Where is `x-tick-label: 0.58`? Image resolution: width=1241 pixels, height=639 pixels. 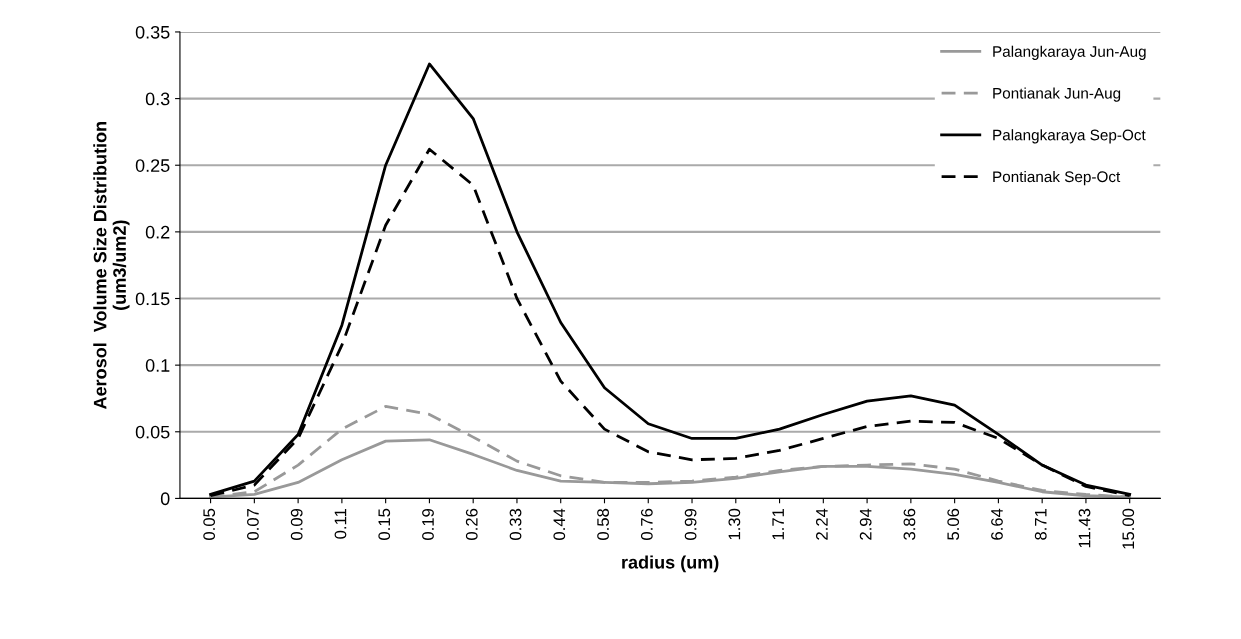
x-tick-label: 0.58 is located at coordinates (603, 524).